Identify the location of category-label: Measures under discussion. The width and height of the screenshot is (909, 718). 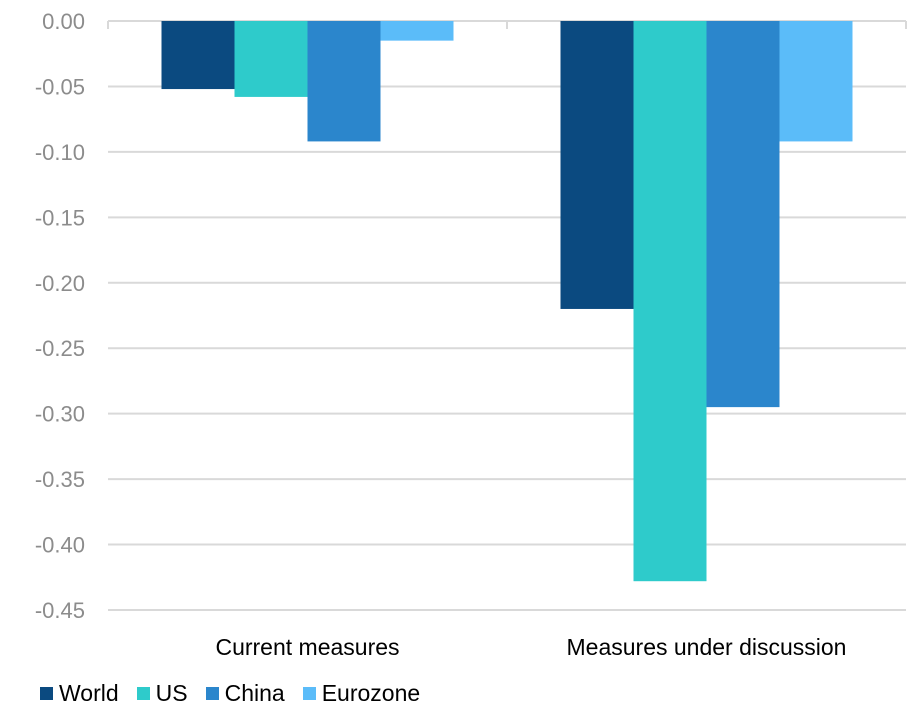
(707, 647).